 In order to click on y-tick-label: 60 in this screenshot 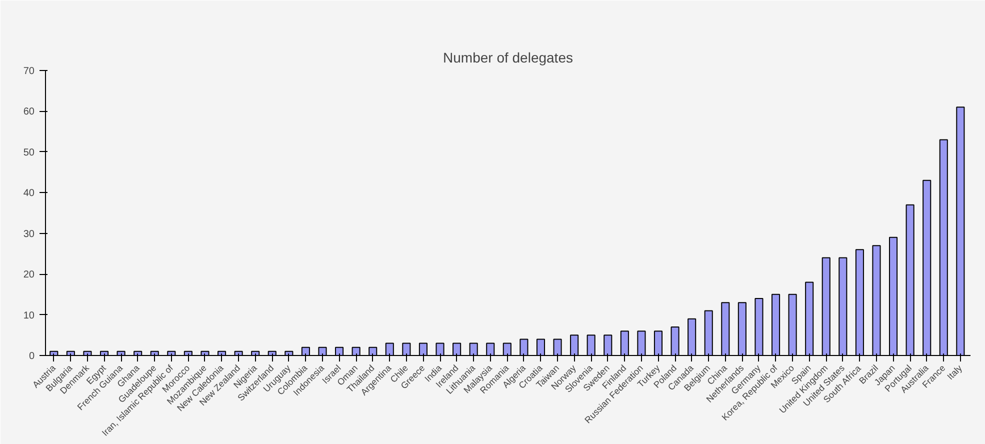, I will do `click(29, 112)`.